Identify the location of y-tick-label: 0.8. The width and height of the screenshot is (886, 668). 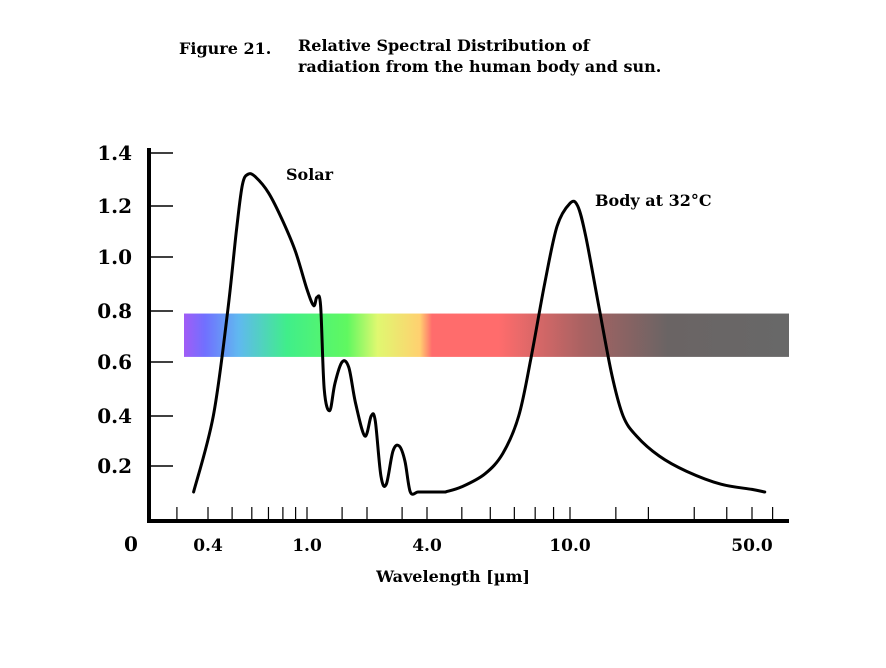
(114, 311).